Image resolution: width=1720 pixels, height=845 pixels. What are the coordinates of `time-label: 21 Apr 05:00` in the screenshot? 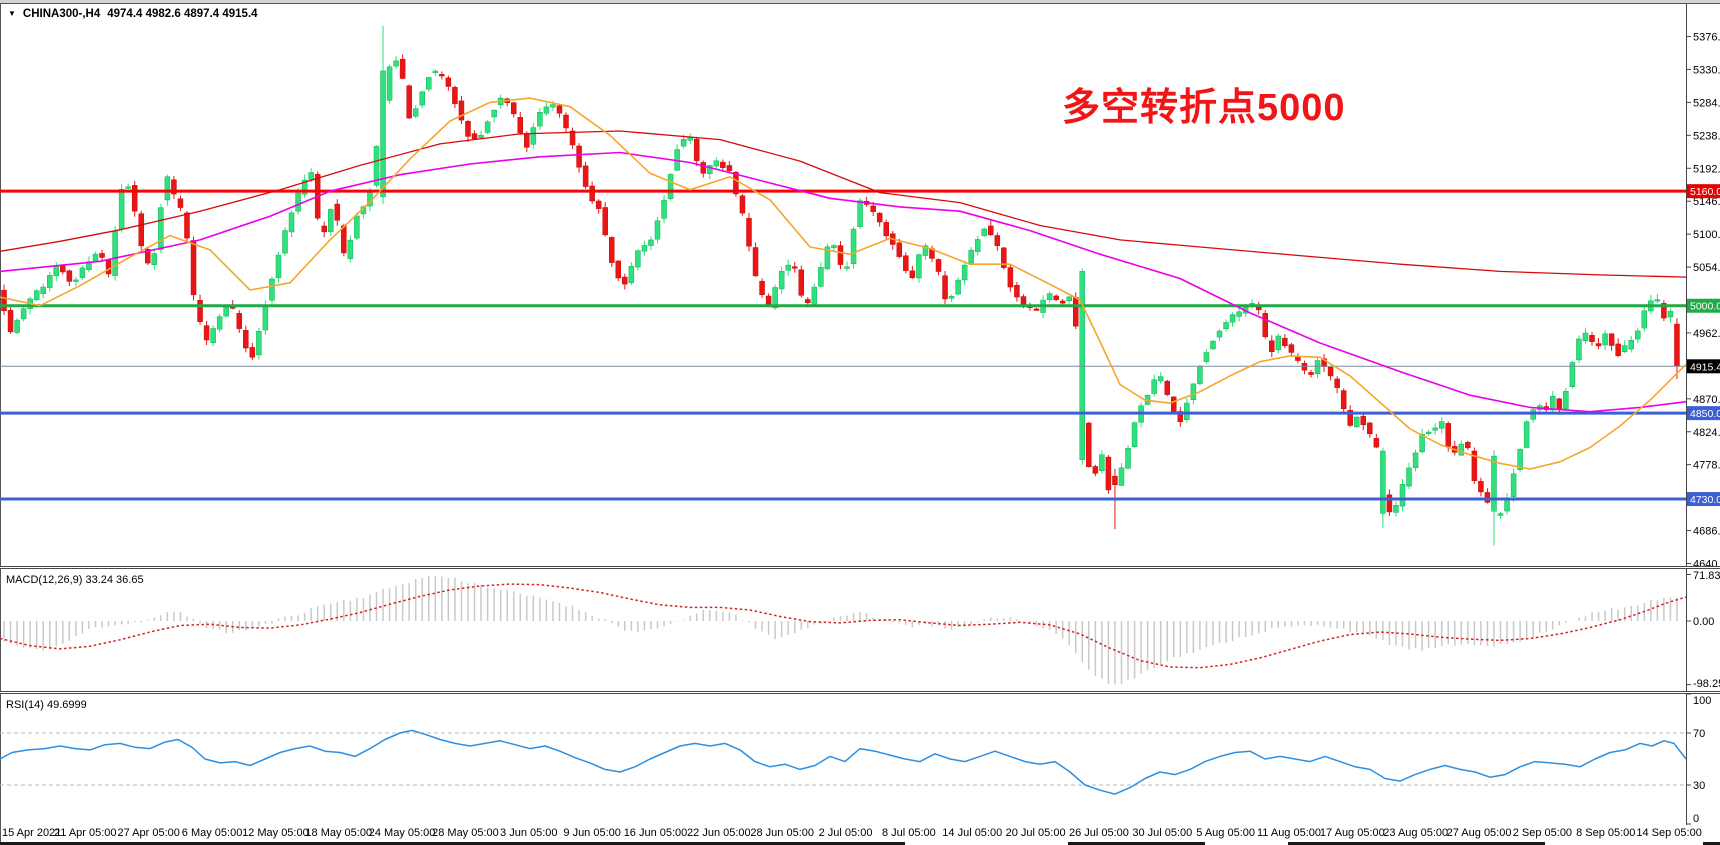 It's located at (85, 833).